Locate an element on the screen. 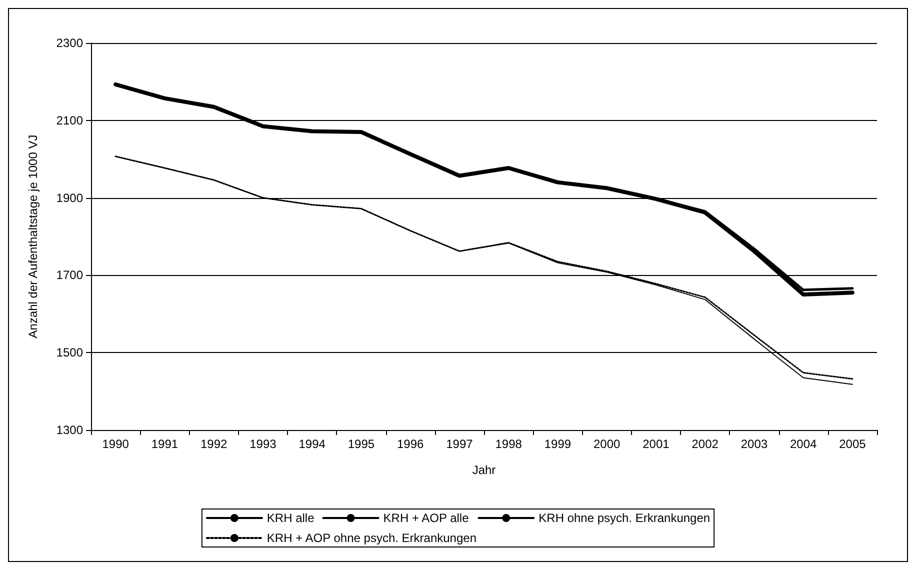  x-tick-label: 1993 is located at coordinates (263, 444).